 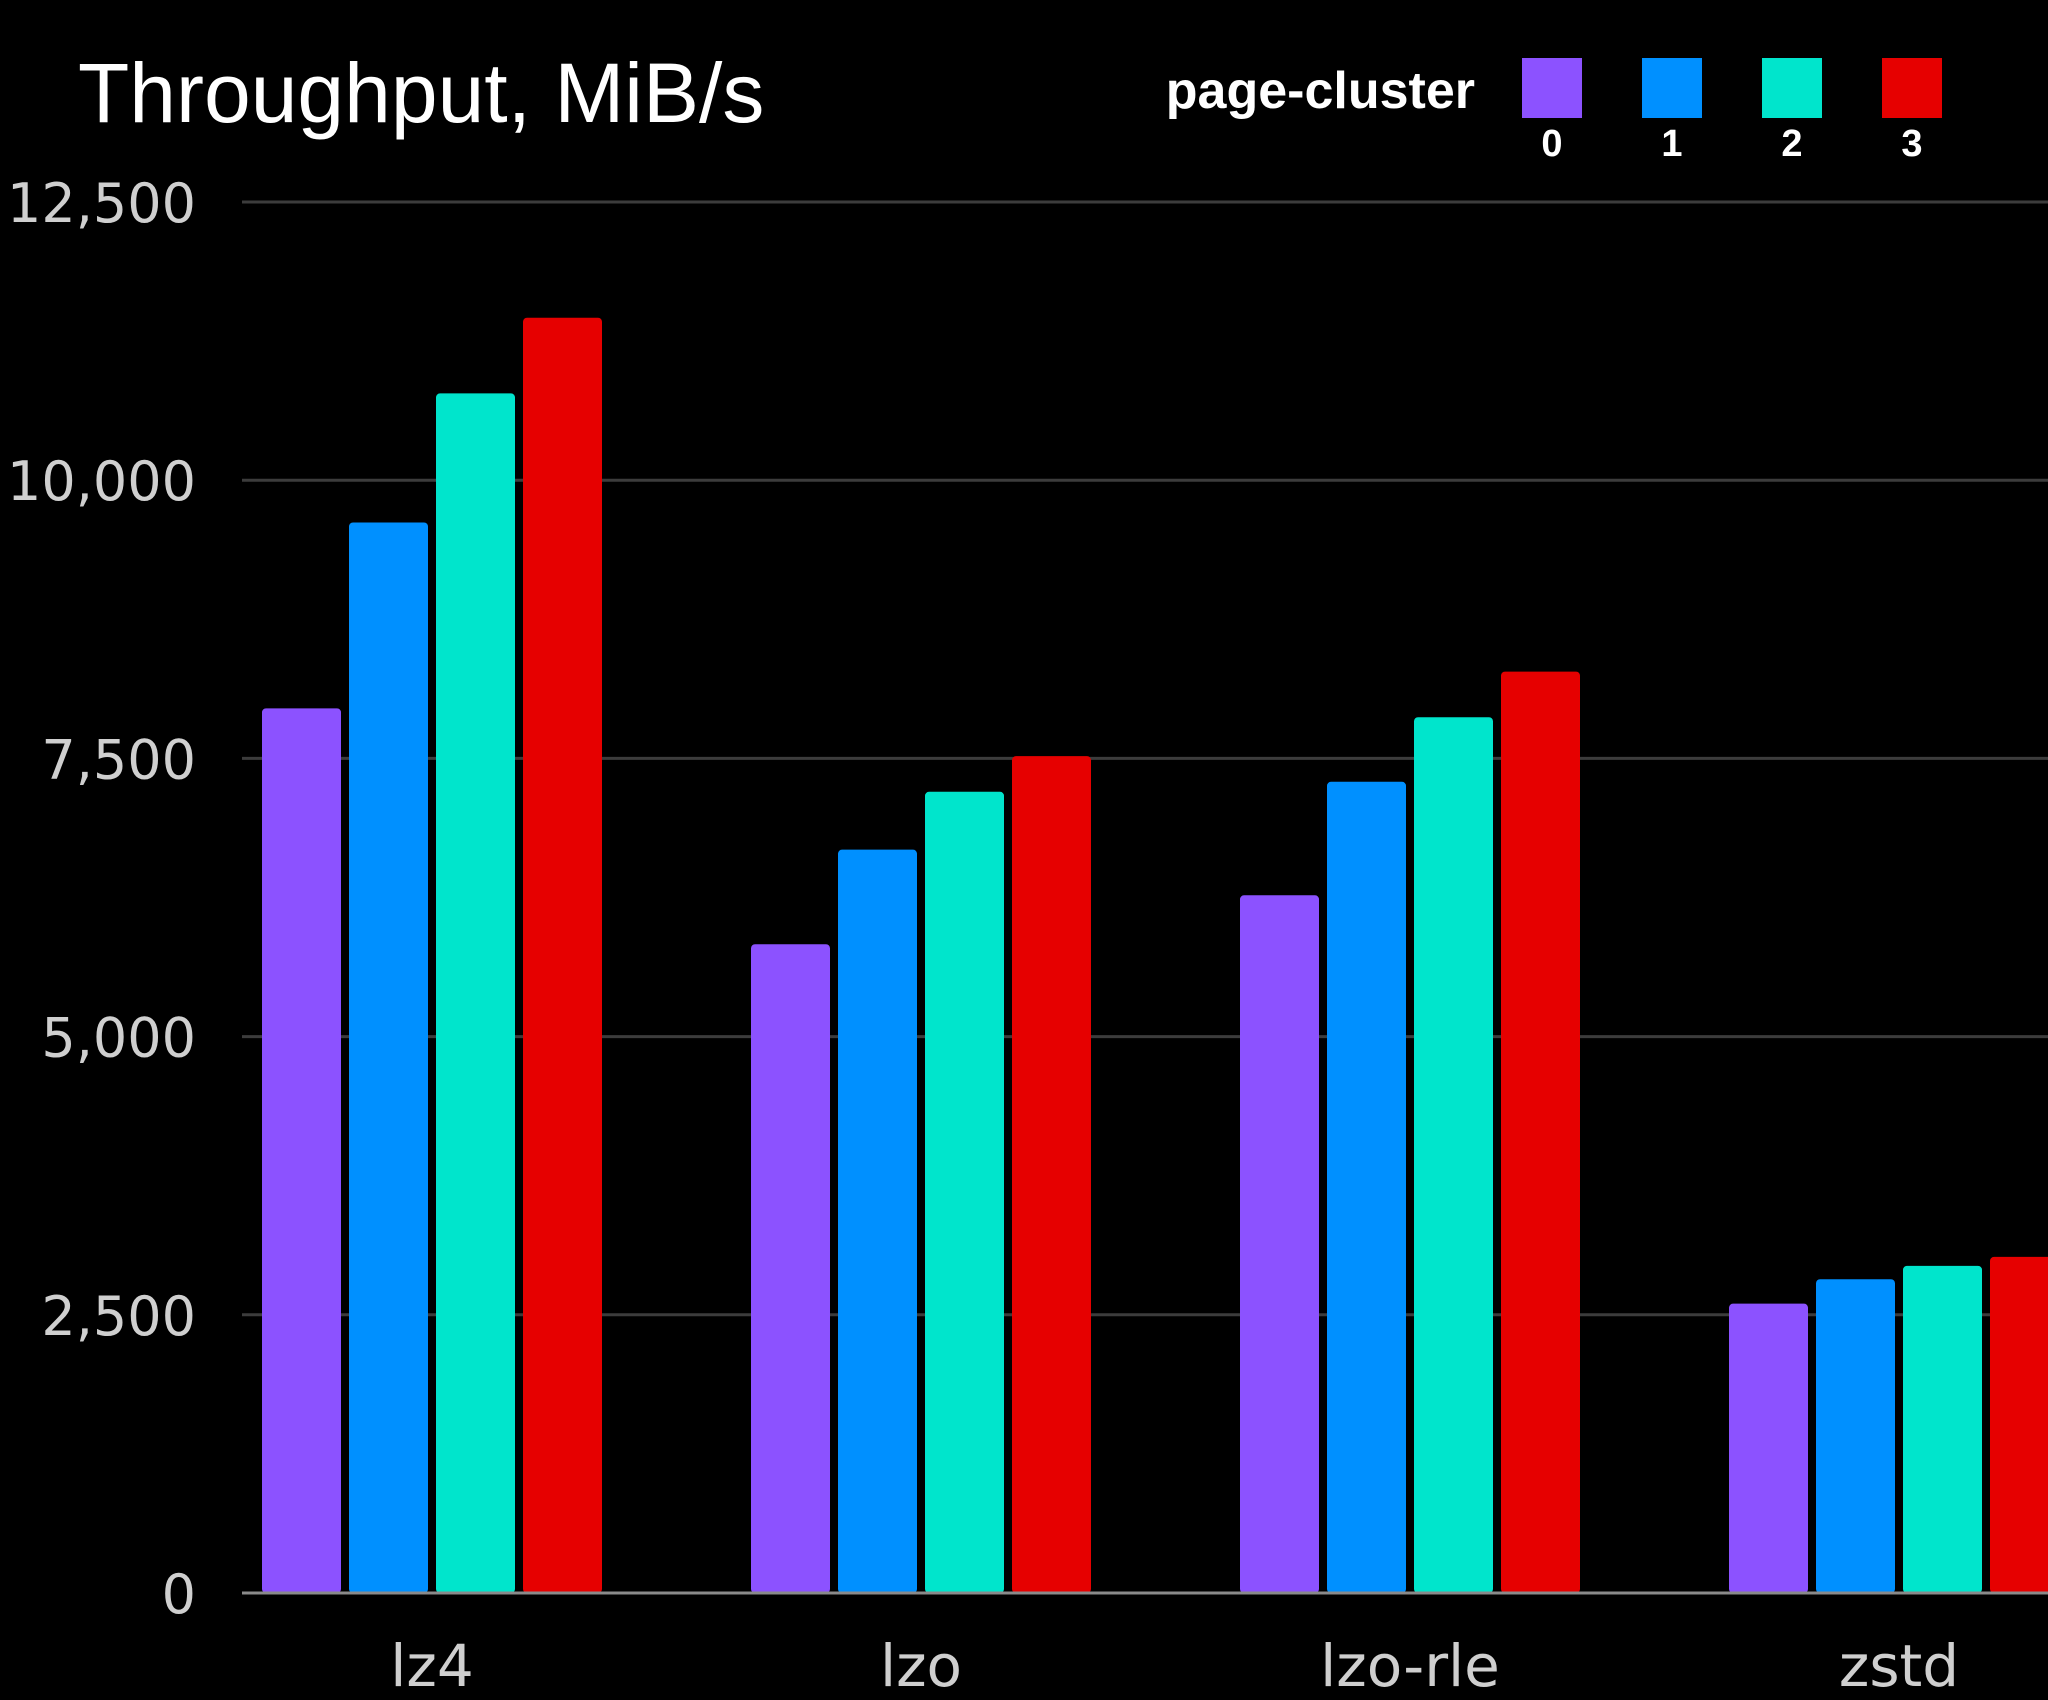 What do you see at coordinates (118, 1038) in the screenshot?
I see `y-tick-label: 5,000` at bounding box center [118, 1038].